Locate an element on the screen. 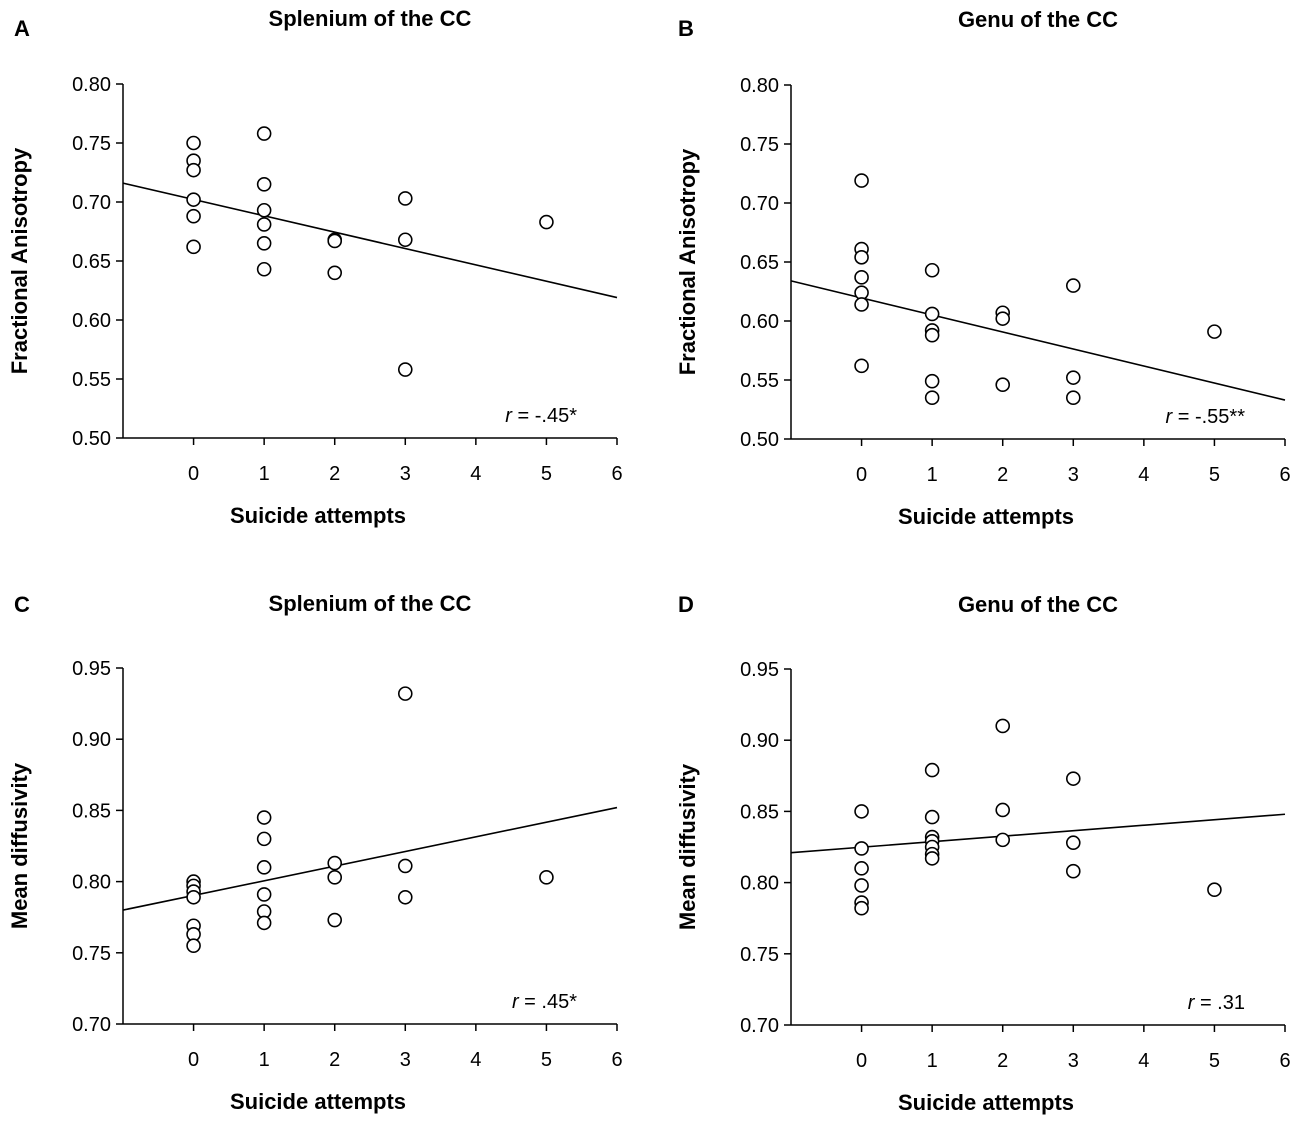 This screenshot has width=1300, height=1121. panel-letter: D is located at coordinates (686, 604).